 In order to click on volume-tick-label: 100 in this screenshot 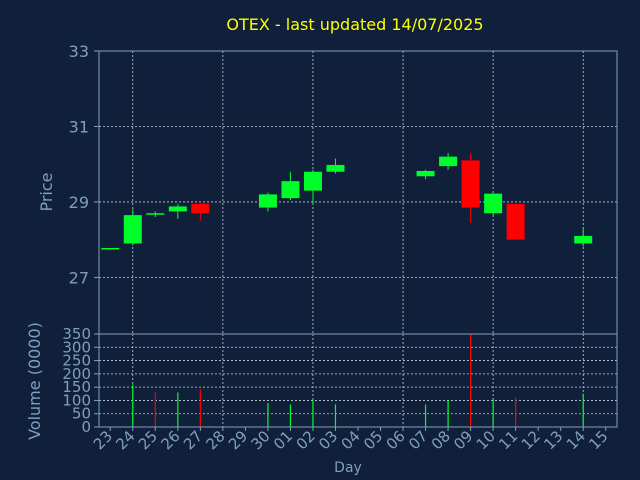, I will do `click(76, 400)`.